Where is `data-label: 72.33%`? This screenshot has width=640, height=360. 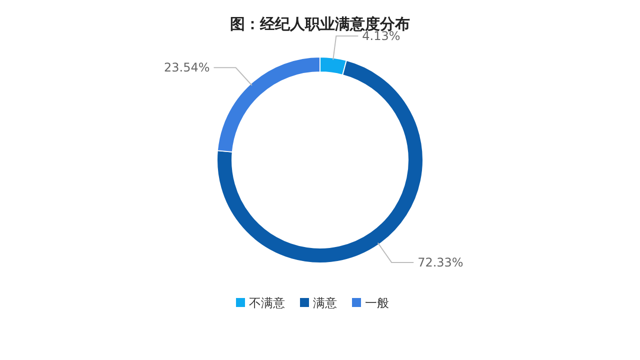
data-label: 72.33% is located at coordinates (441, 262).